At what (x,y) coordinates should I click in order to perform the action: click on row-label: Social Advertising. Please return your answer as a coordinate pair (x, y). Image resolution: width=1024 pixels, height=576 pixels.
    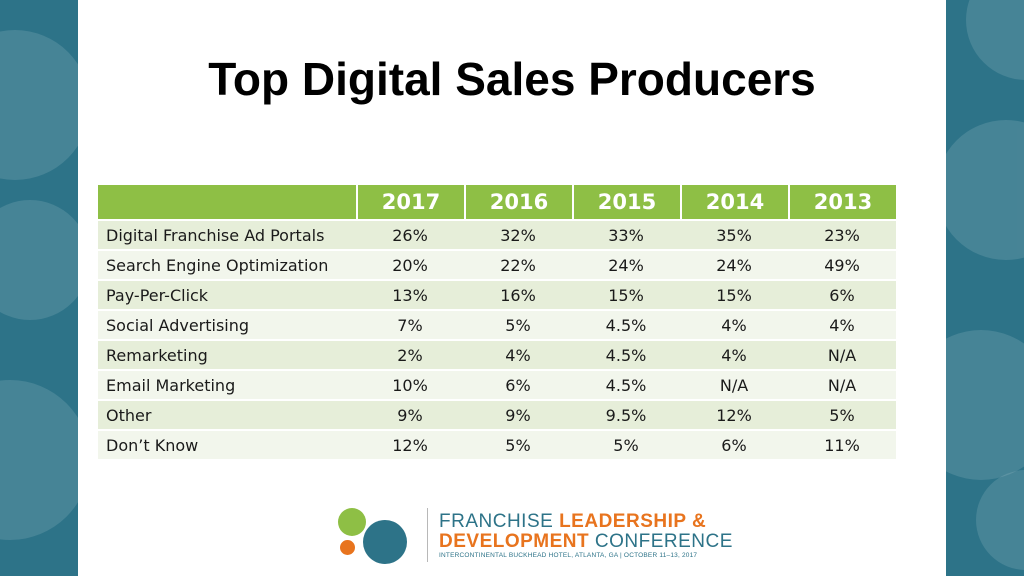
    Looking at the image, I should click on (227, 325).